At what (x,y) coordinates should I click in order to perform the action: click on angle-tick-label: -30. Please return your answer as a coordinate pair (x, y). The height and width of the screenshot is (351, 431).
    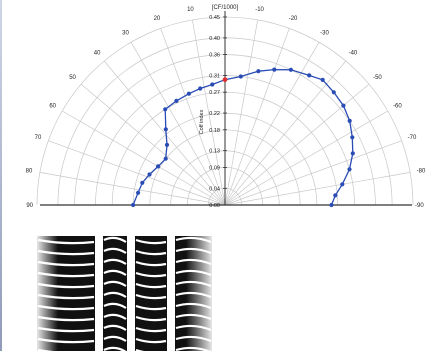
    Looking at the image, I should click on (324, 34).